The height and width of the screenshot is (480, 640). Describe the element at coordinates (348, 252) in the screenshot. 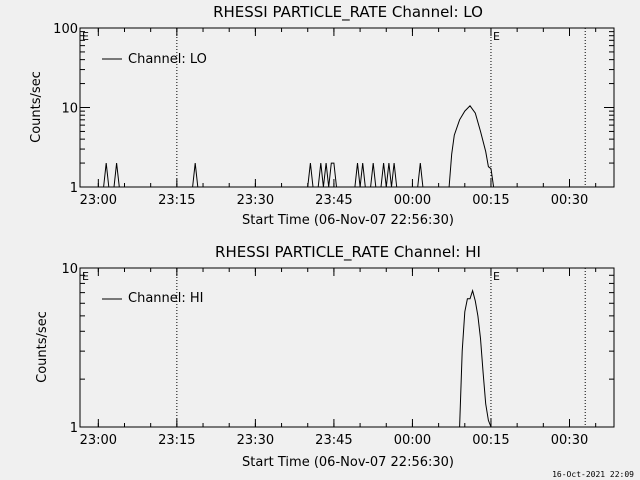

I see `chart-title: RHESSI PARTICLE_RATE Channel: HI` at that location.